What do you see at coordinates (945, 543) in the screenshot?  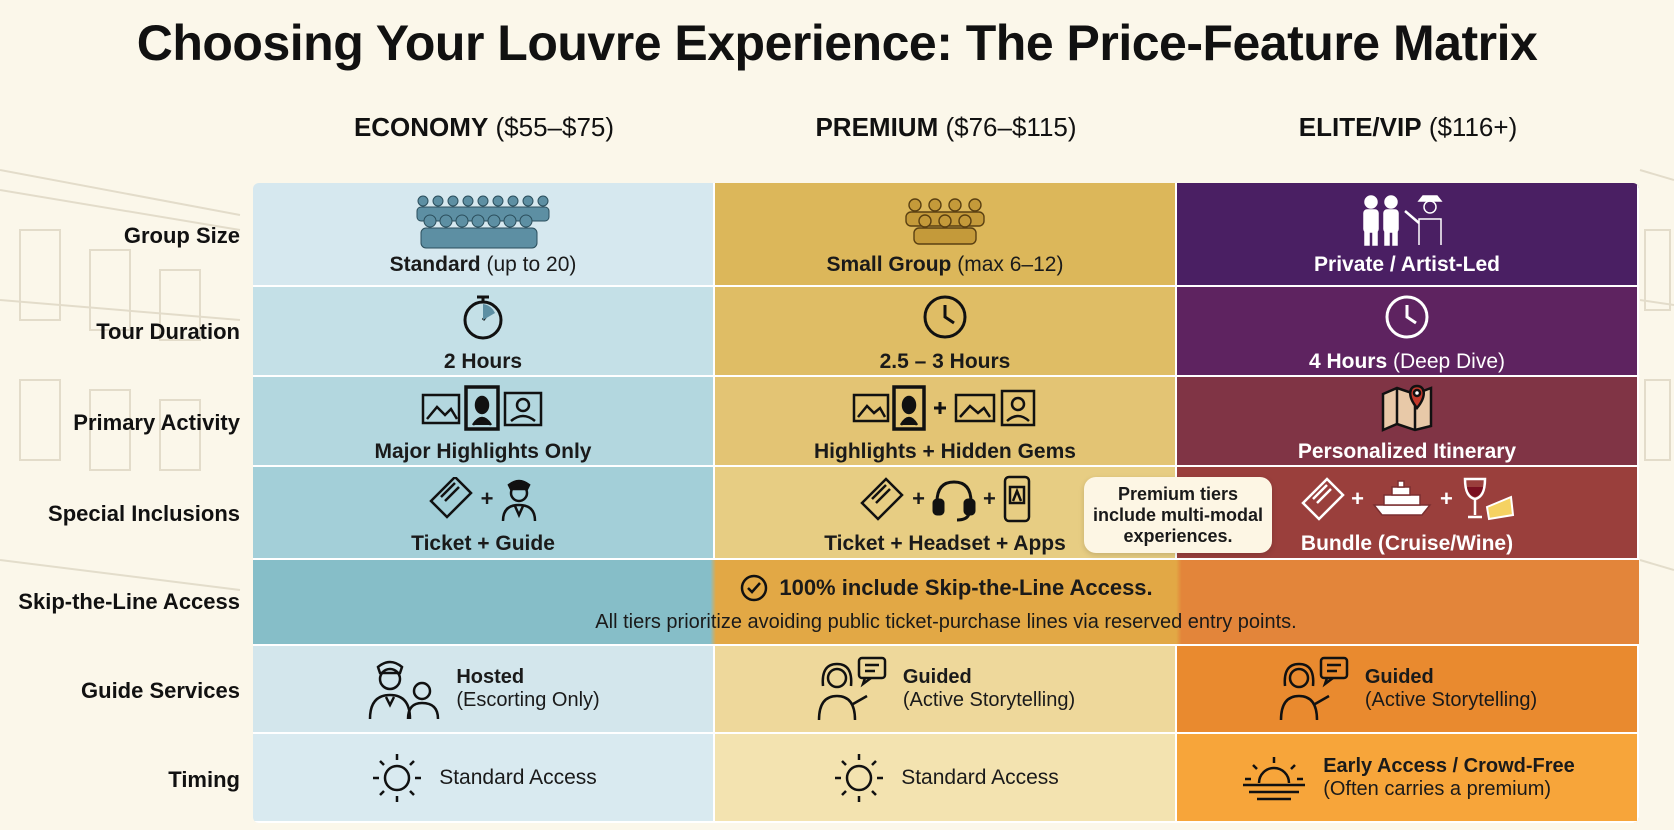 I see `inclusions-text: Ticket + Headset + Apps` at bounding box center [945, 543].